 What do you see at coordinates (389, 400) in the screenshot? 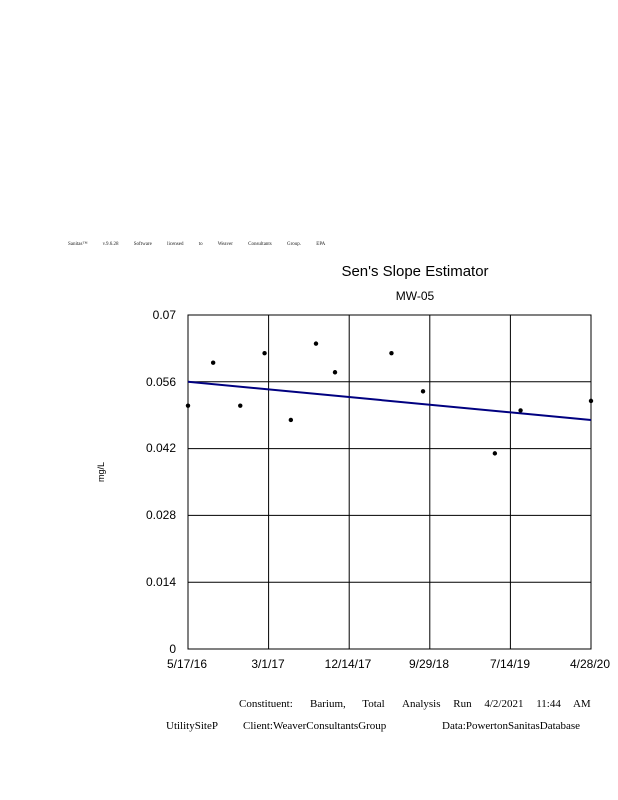
I see `trend-line` at bounding box center [389, 400].